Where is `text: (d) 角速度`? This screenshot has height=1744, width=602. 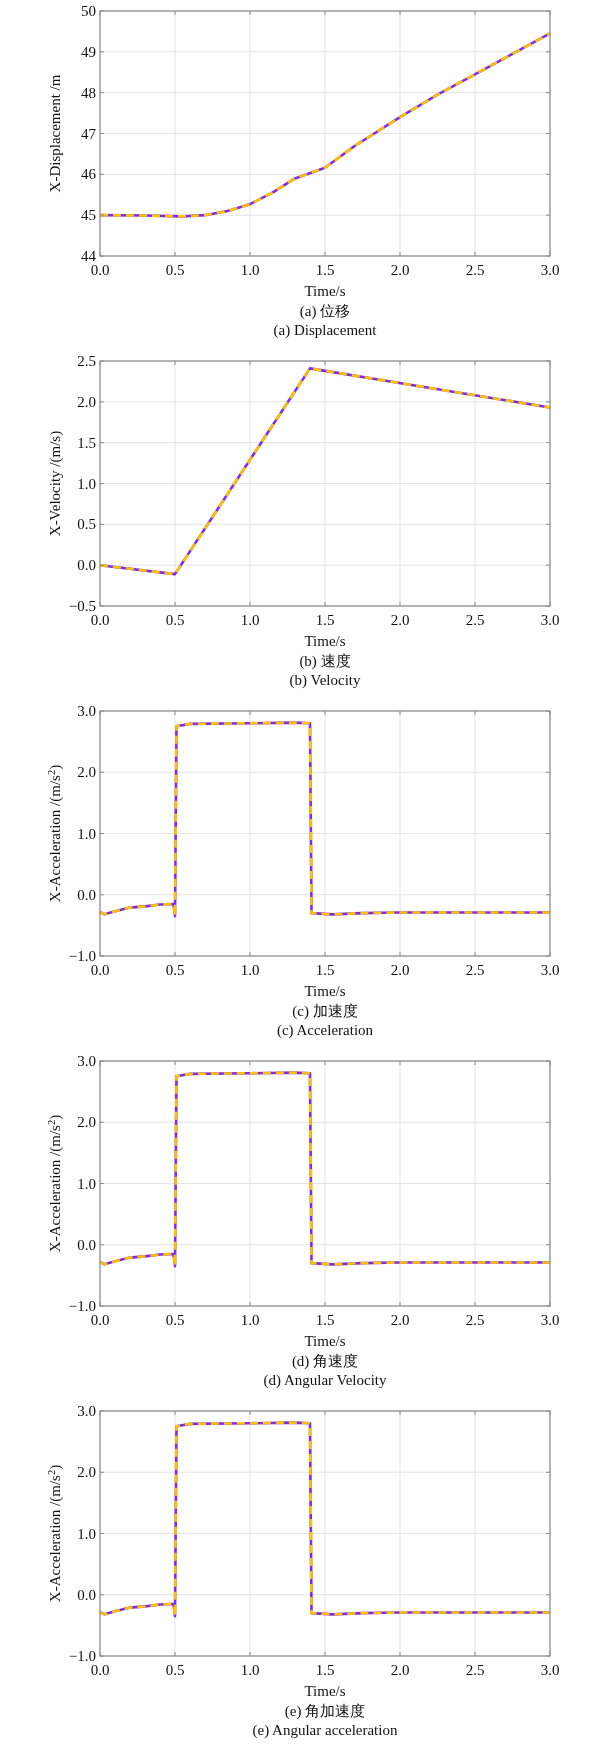 text: (d) 角速度 is located at coordinates (325, 1361).